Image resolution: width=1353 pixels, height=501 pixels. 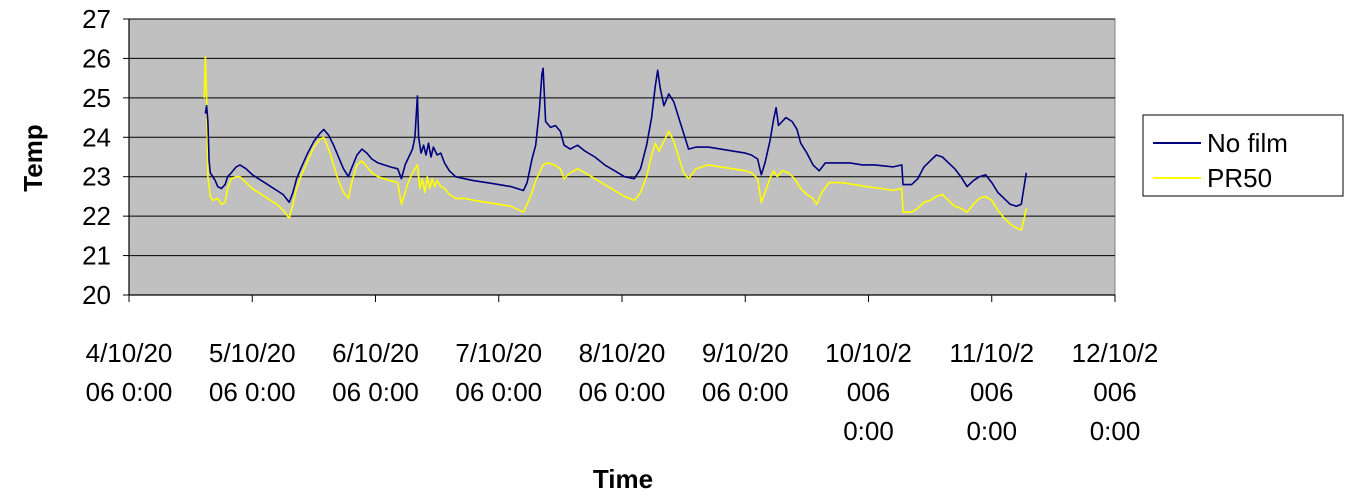 I want to click on x-tick-label-8: 12/10/2 006 0:00, so click(x=1115, y=392).